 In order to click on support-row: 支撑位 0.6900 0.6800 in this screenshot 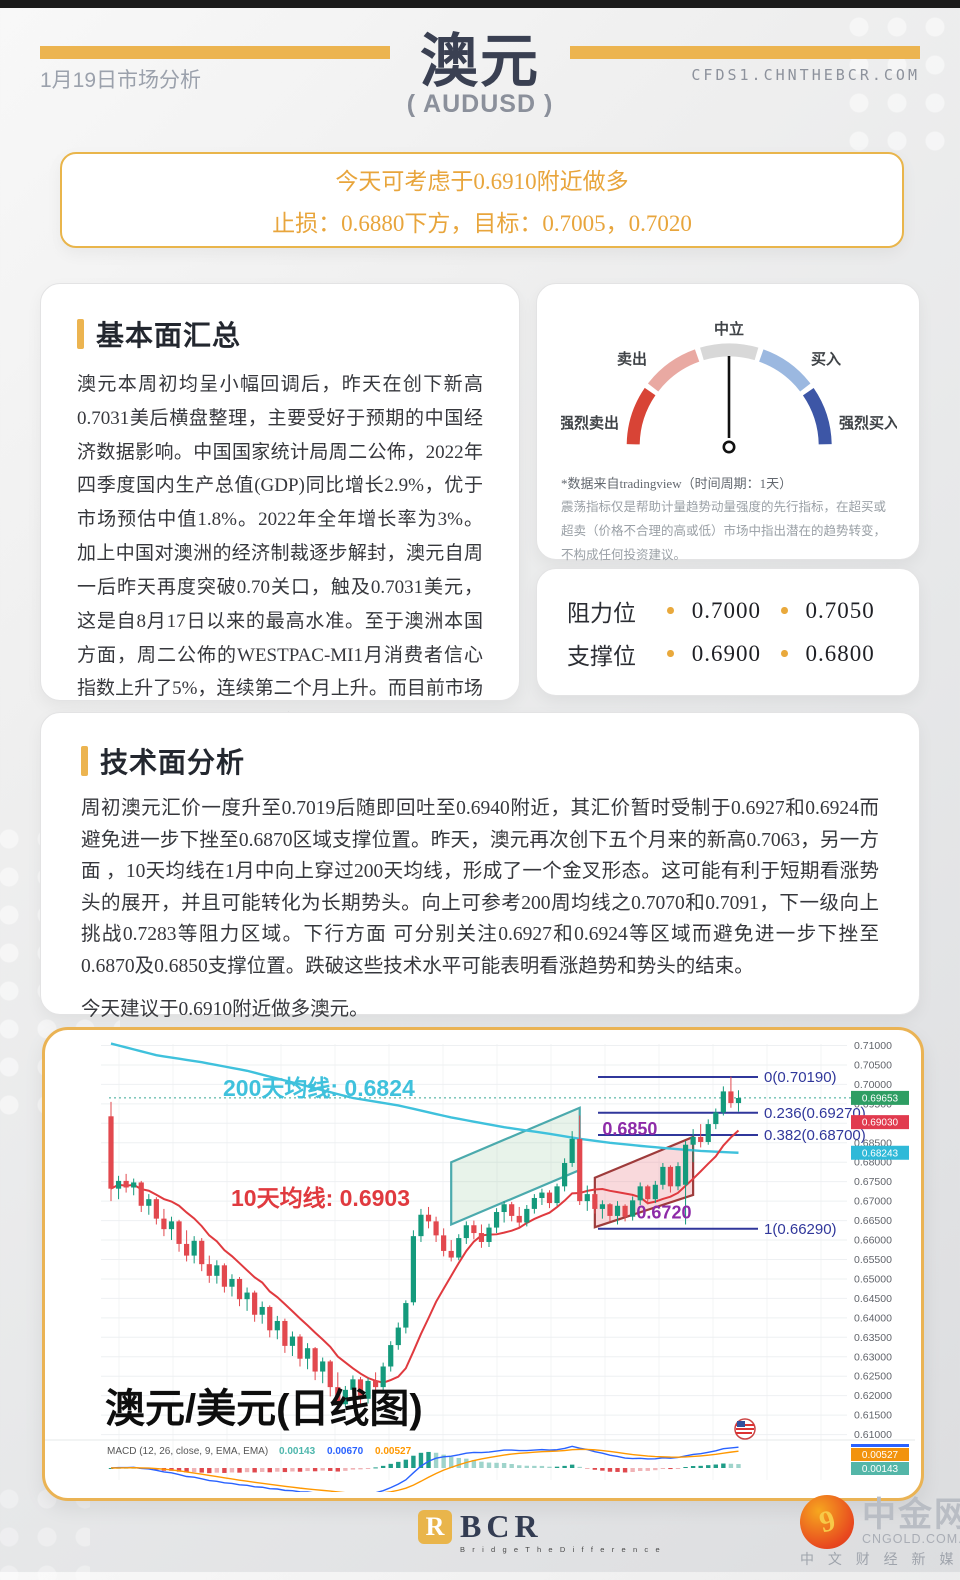, I will do `click(728, 654)`.